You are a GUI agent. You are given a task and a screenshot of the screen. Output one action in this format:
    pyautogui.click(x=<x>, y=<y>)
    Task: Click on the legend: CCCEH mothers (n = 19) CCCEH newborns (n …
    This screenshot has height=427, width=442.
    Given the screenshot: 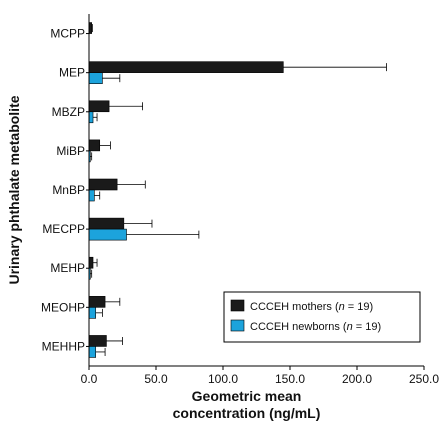 What is the action you would take?
    pyautogui.click(x=322, y=317)
    